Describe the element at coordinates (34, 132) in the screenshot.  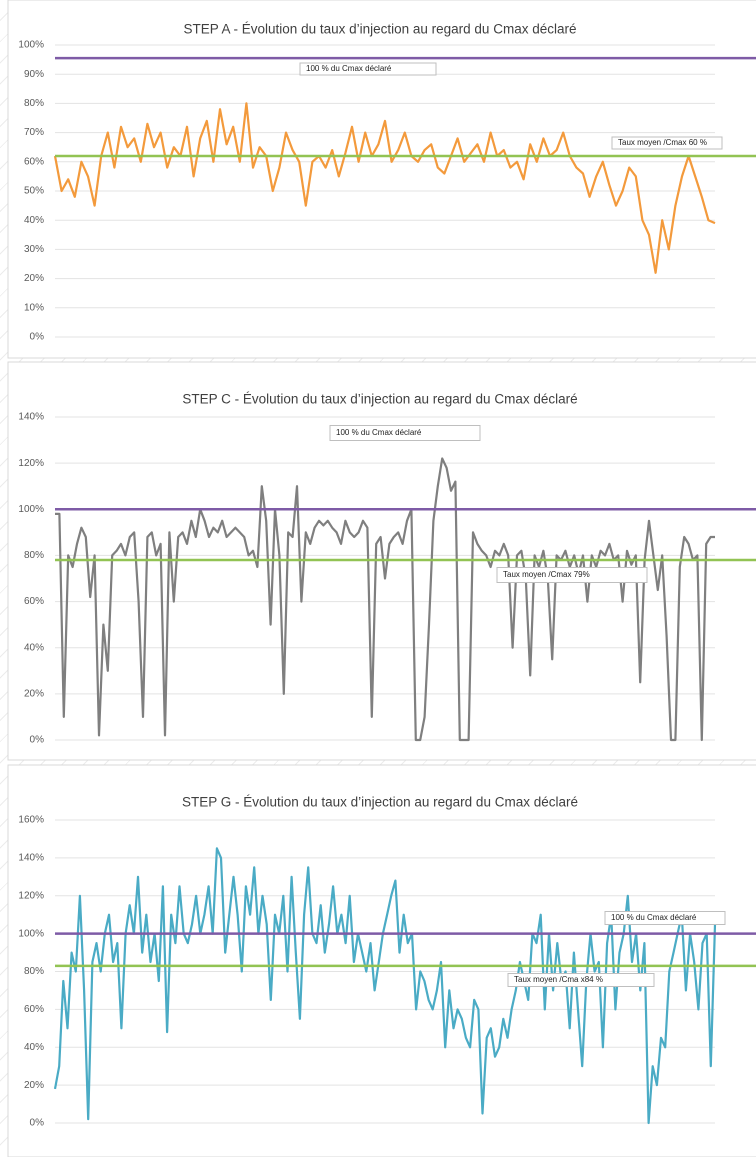
I see `y-tick-label: 70%` at that location.